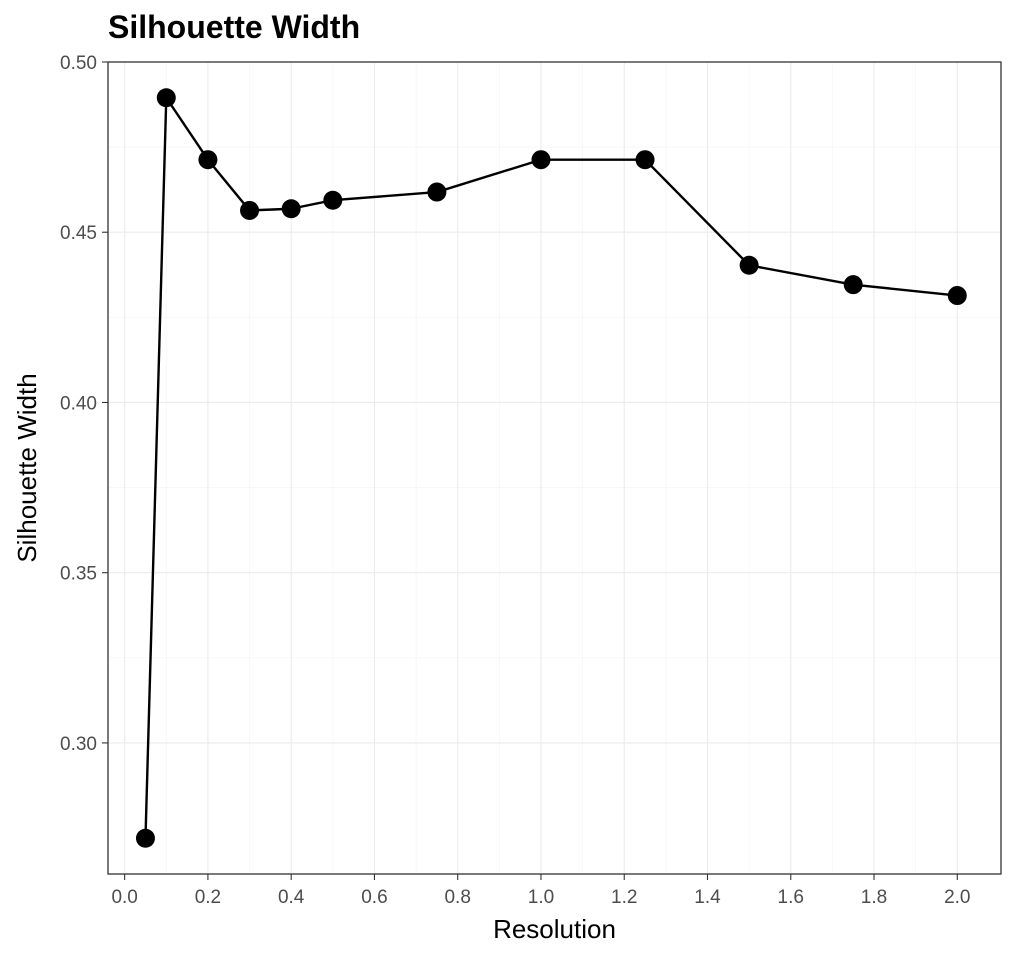 Image resolution: width=1017 pixels, height=960 pixels. Describe the element at coordinates (78, 63) in the screenshot. I see `y-tick-label: 0.50` at that location.